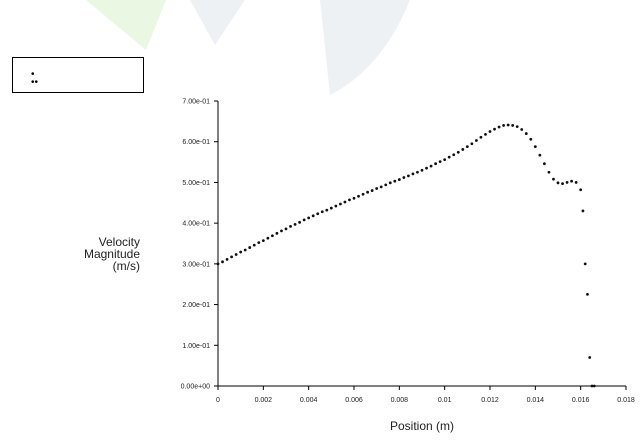 This screenshot has height=443, width=641. I want to click on y-axis-title-line-1: Velocity, so click(119, 242).